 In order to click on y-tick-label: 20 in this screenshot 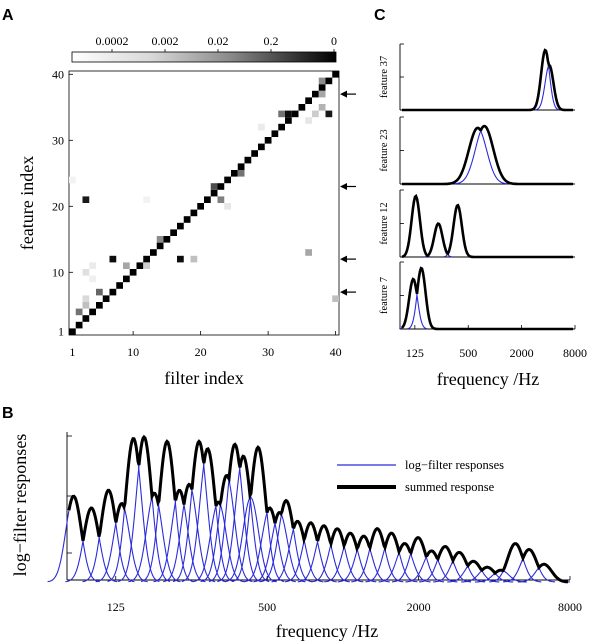, I will do `click(58, 206)`.